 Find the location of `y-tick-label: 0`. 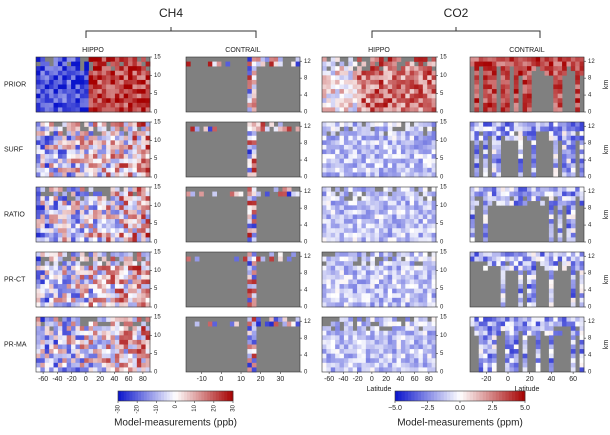

y-tick-label: 0 is located at coordinates (306, 243).